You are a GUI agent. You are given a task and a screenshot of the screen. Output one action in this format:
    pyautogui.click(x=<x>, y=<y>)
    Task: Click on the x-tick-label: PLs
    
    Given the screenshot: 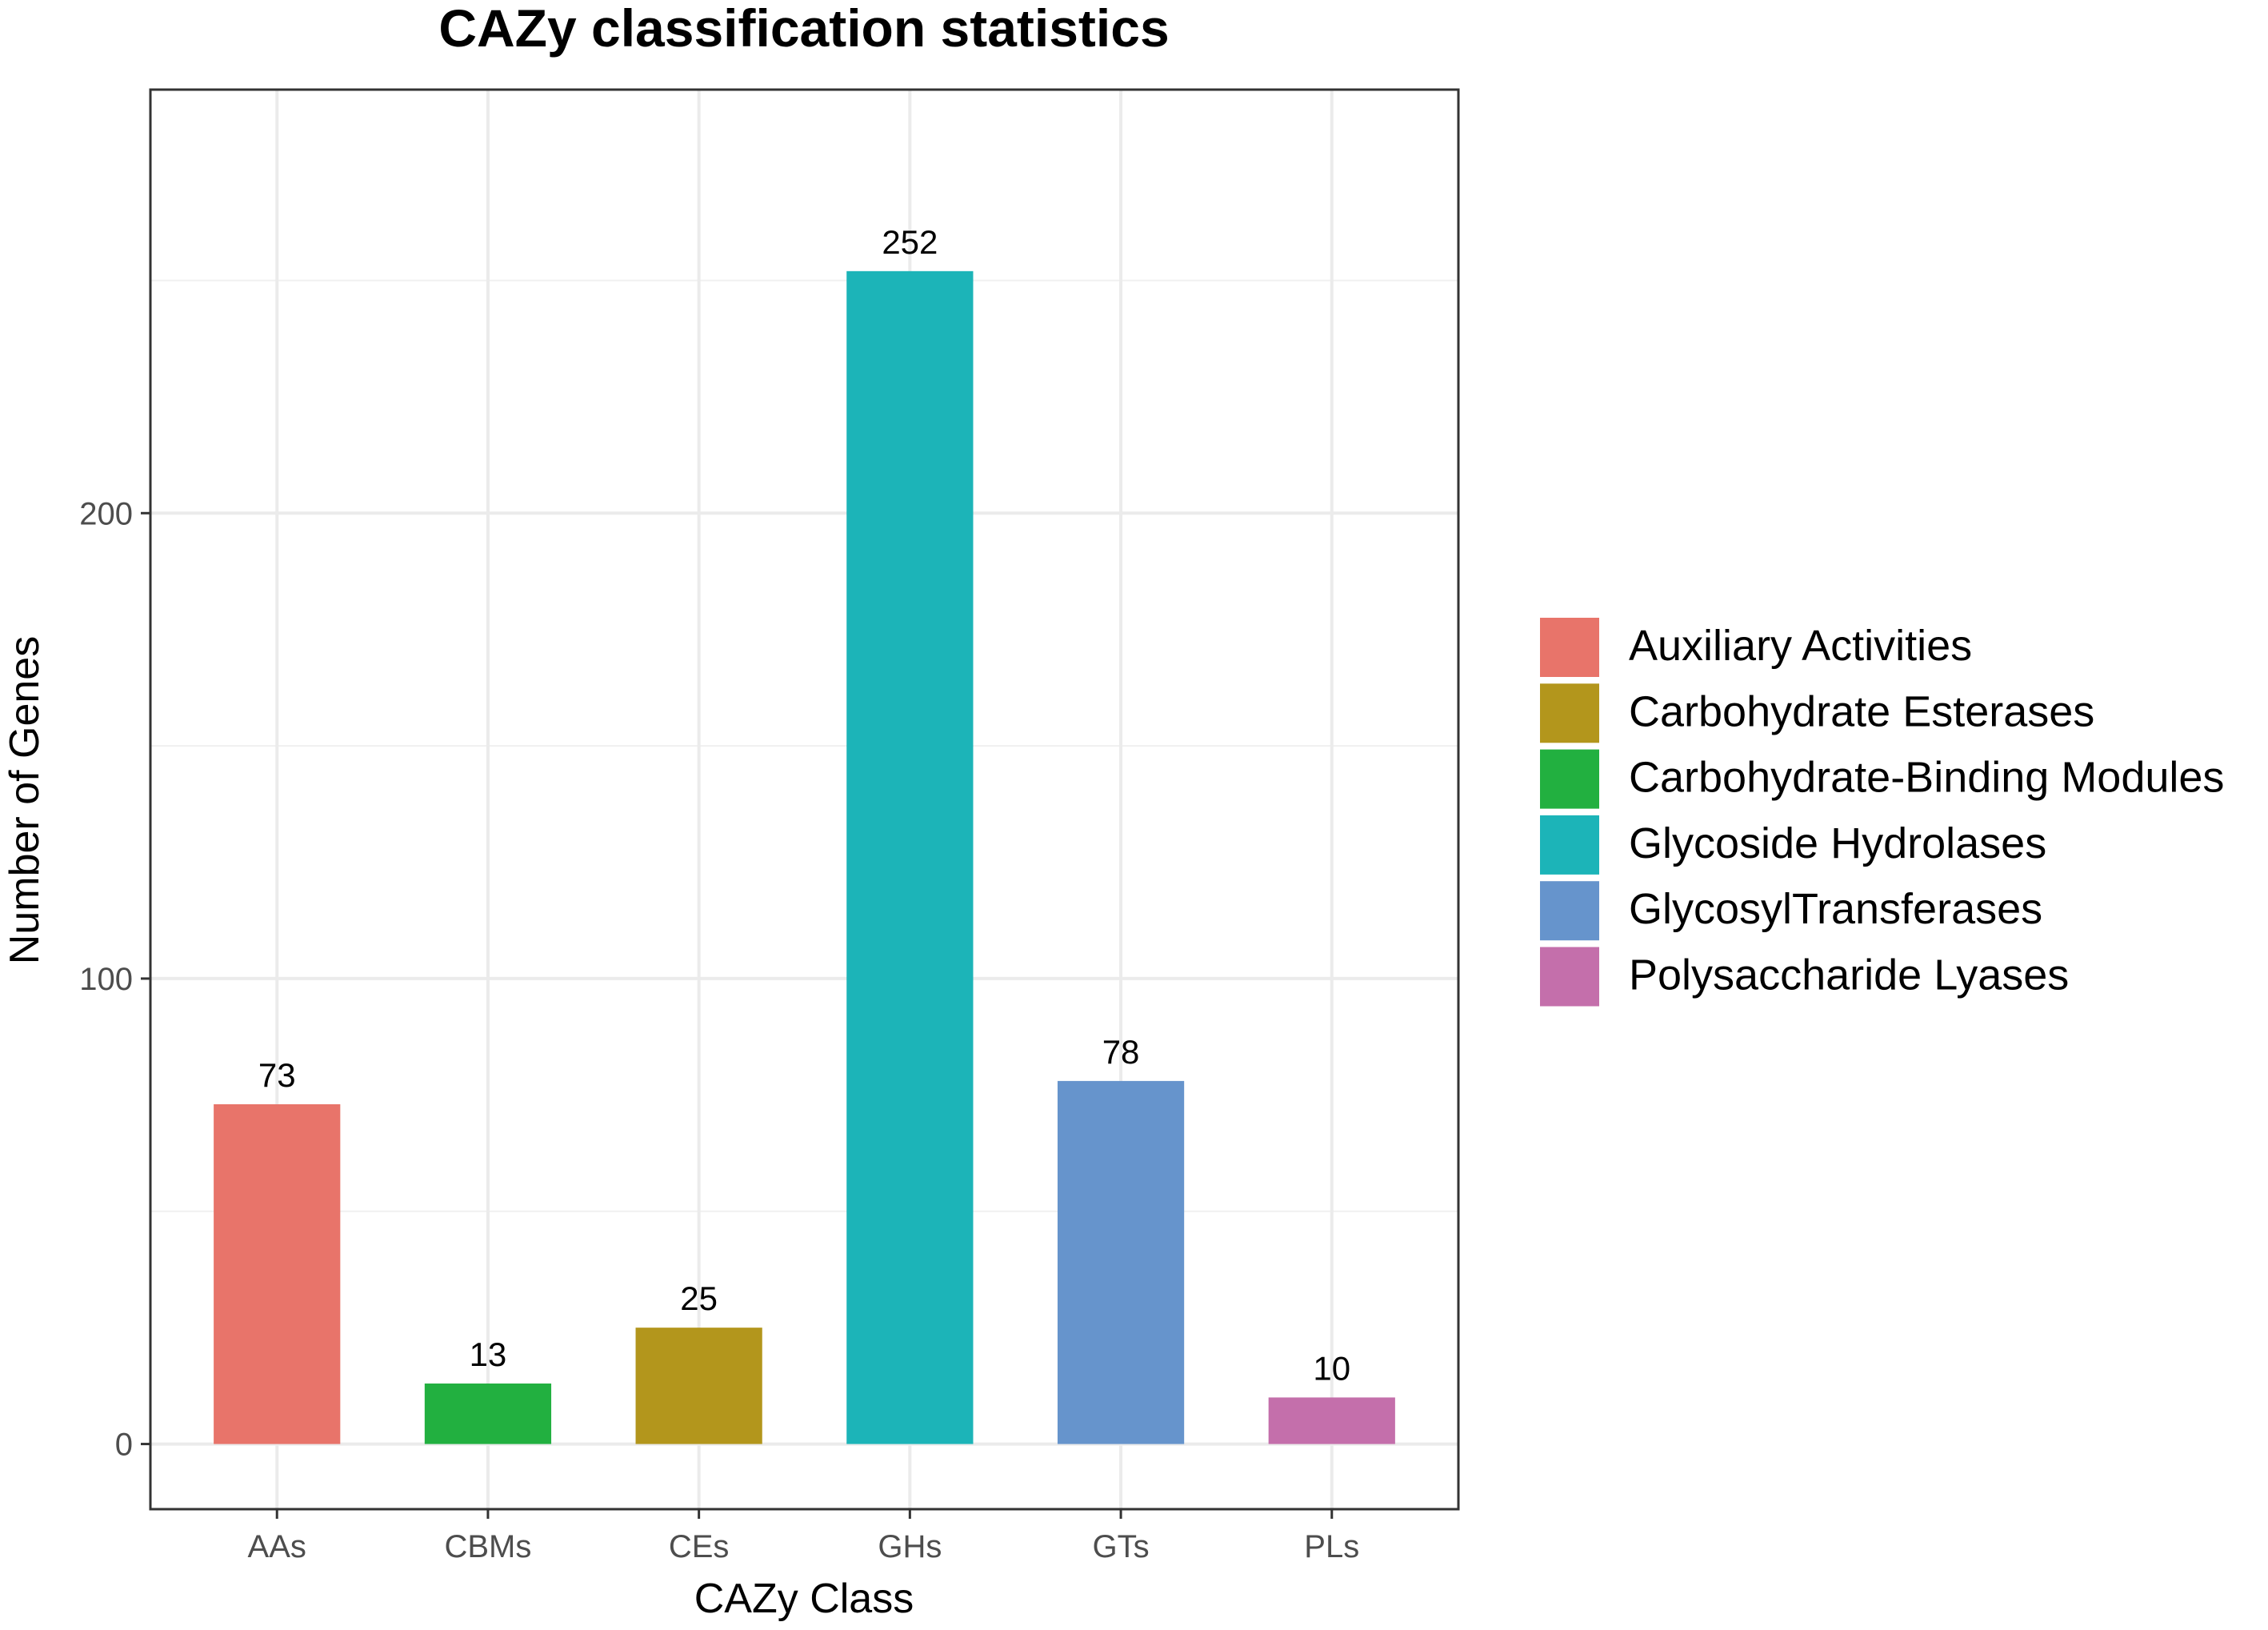 What is the action you would take?
    pyautogui.click(x=1331, y=1546)
    